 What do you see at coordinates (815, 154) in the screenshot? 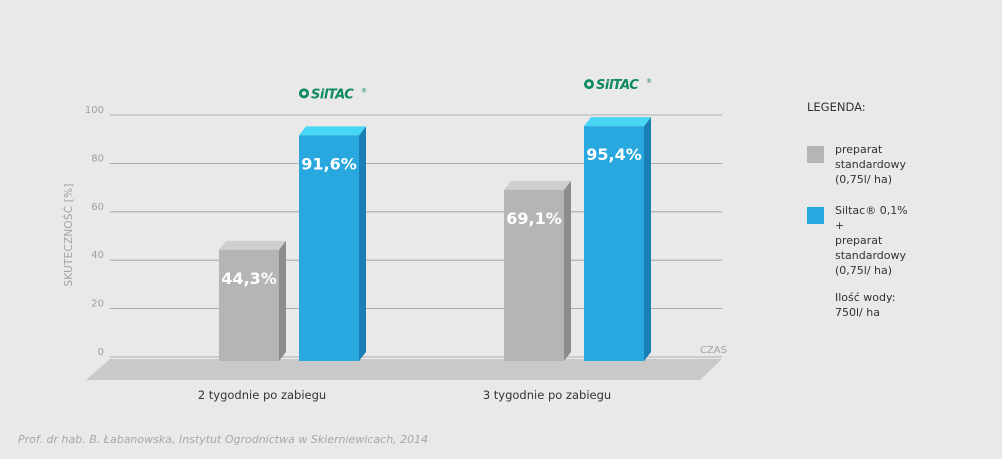
I see `legend-swatch-standard` at bounding box center [815, 154].